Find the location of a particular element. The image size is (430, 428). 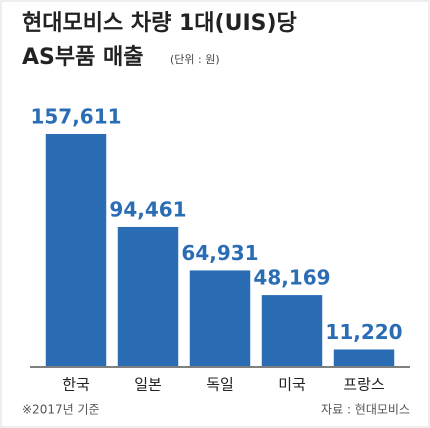

value-label: 64,931 is located at coordinates (219, 253).